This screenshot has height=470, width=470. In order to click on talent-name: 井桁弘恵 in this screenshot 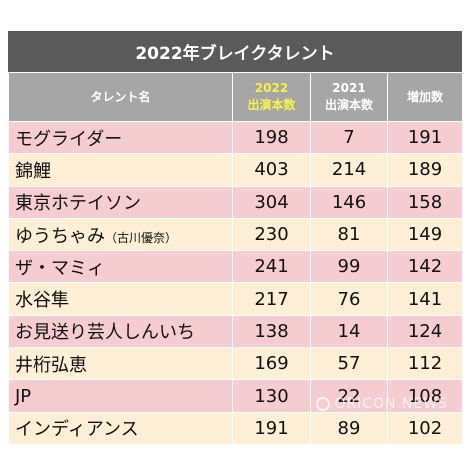, I will do `click(51, 365)`.